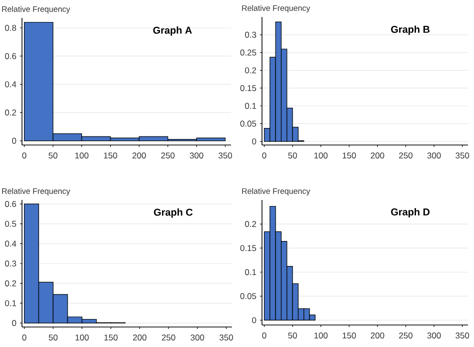 Image resolution: width=474 pixels, height=347 pixels. I want to click on y-tick-label: 0.8, so click(10, 27).